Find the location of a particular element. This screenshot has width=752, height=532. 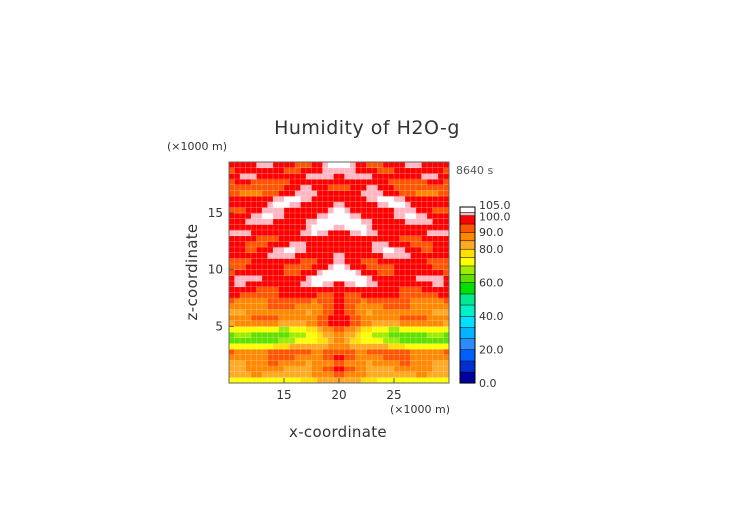

x-tick-label: 25 is located at coordinates (393, 395).